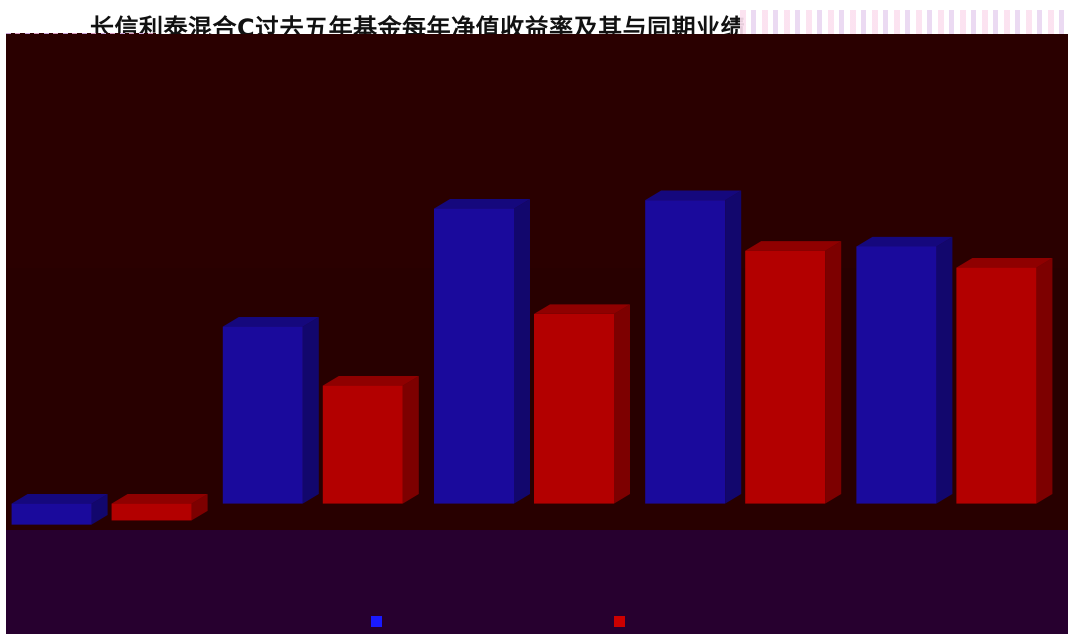  Describe the element at coordinates (99, 509) in the screenshot. I see `bar-side-s0-c0` at that location.